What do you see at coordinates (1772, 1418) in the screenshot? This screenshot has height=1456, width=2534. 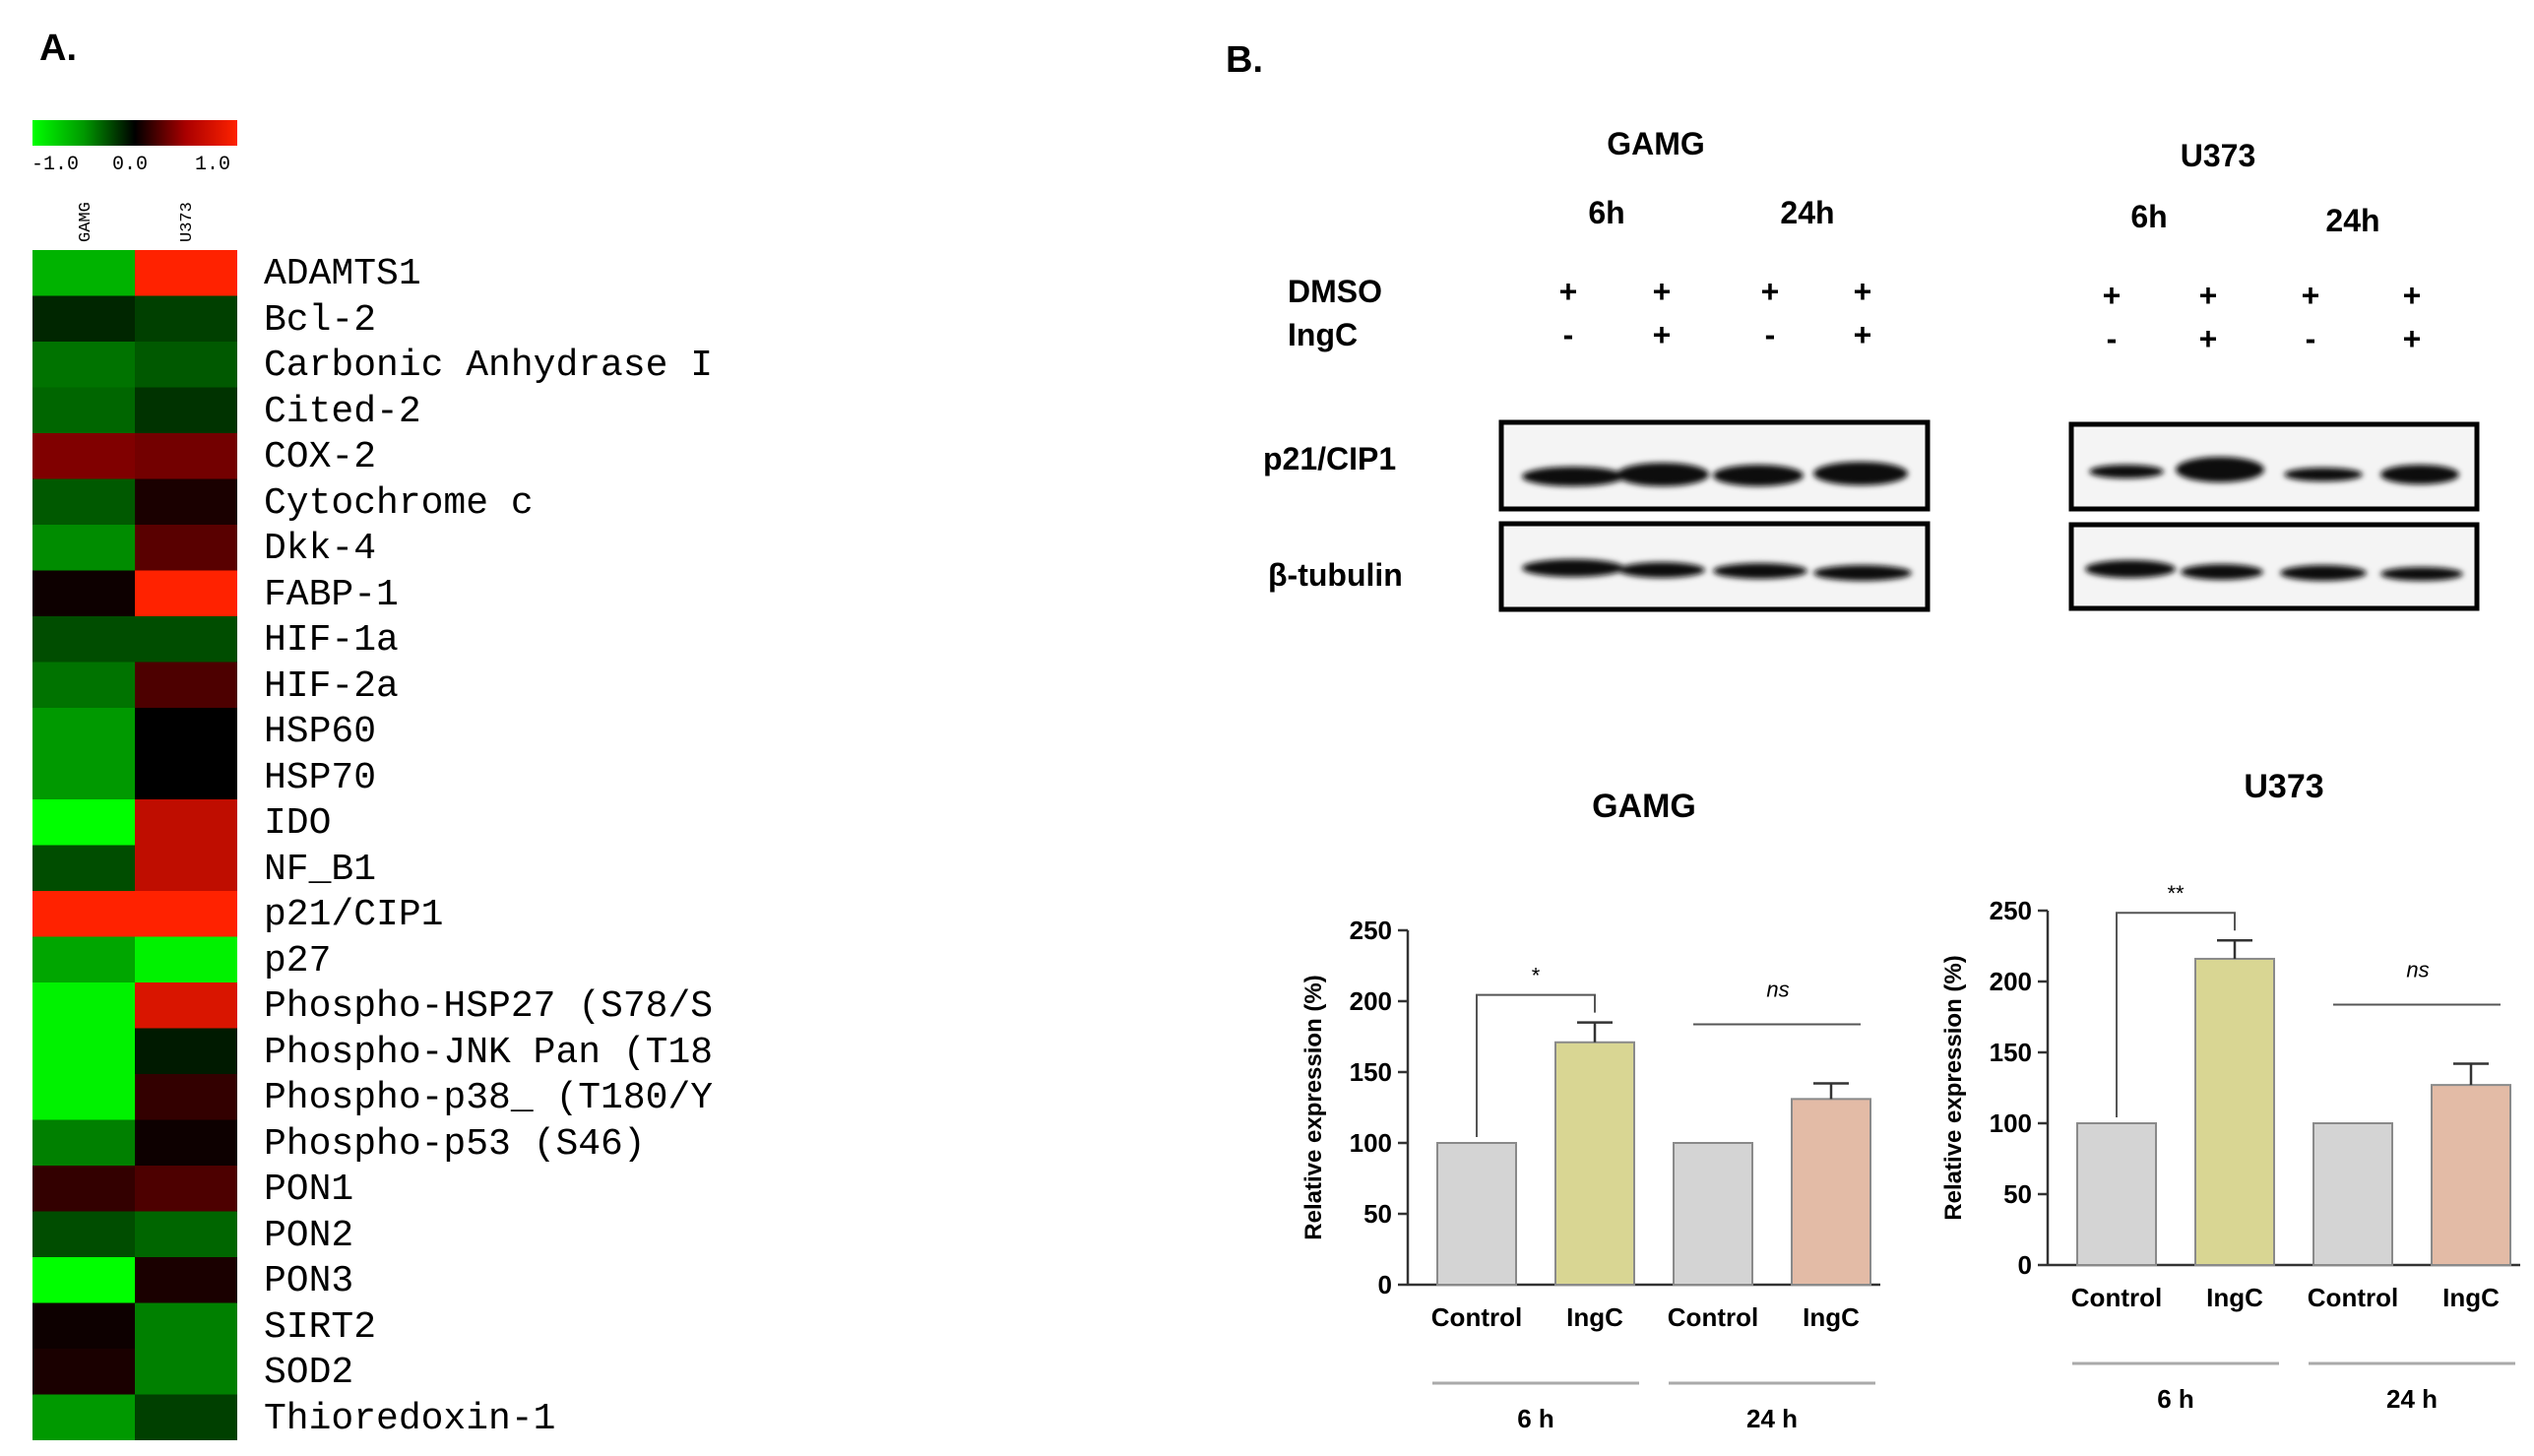 I see `group-label: 24 h` at bounding box center [1772, 1418].